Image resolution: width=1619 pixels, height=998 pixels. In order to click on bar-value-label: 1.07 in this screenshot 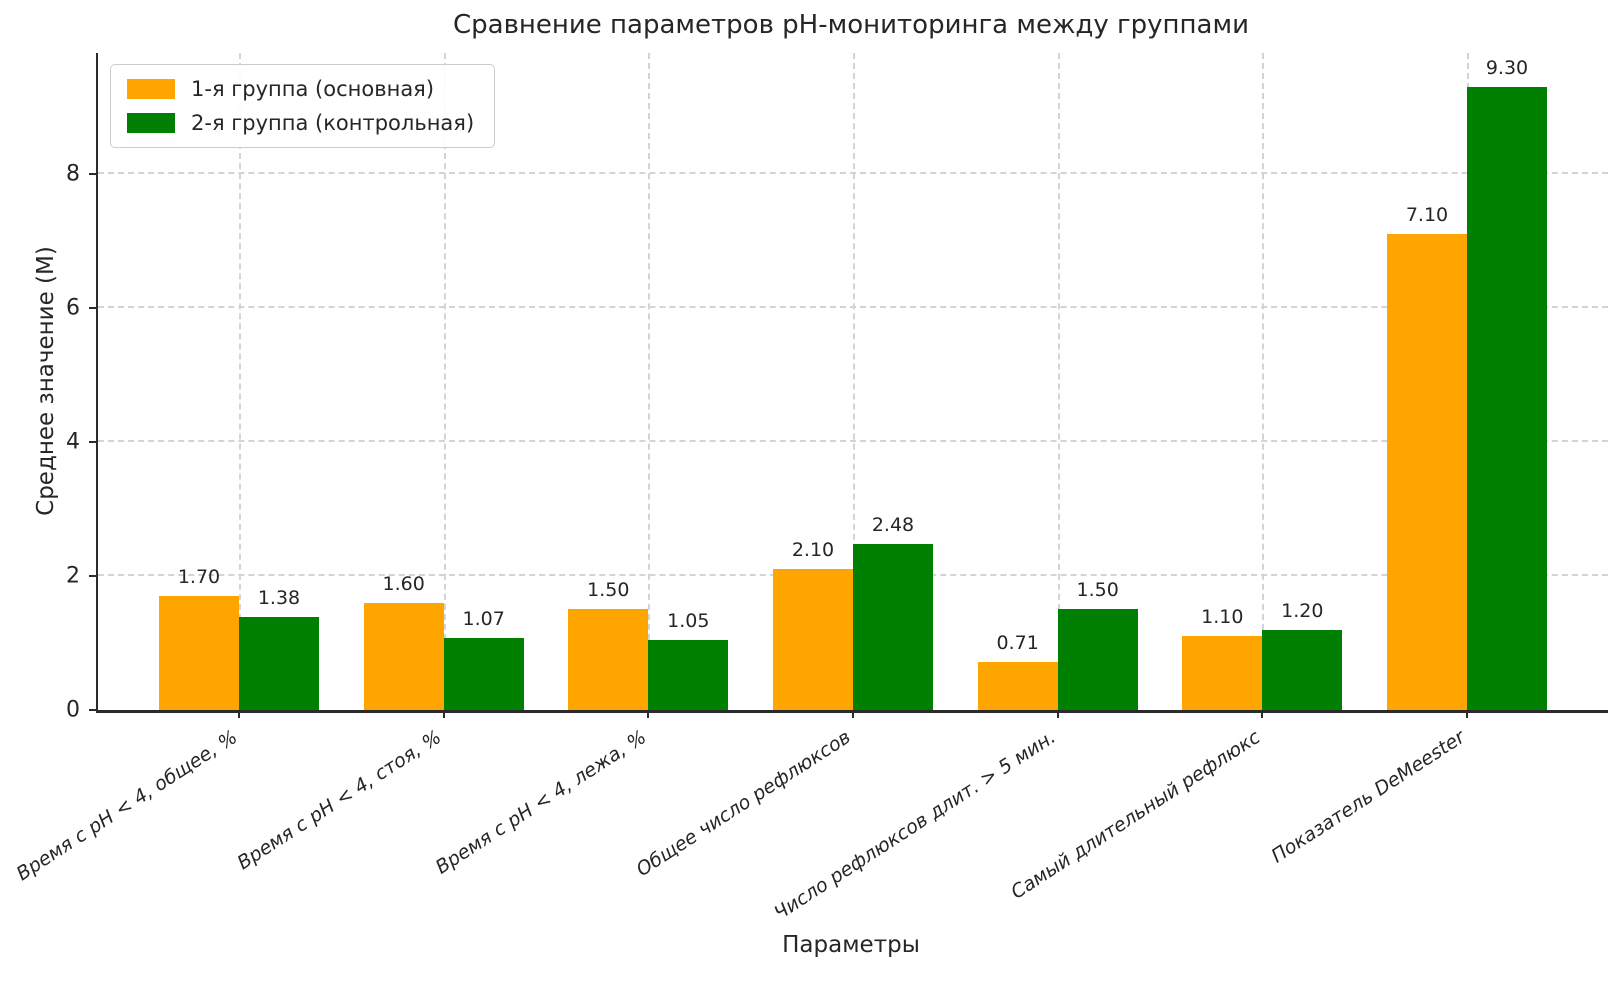, I will do `click(483, 619)`.